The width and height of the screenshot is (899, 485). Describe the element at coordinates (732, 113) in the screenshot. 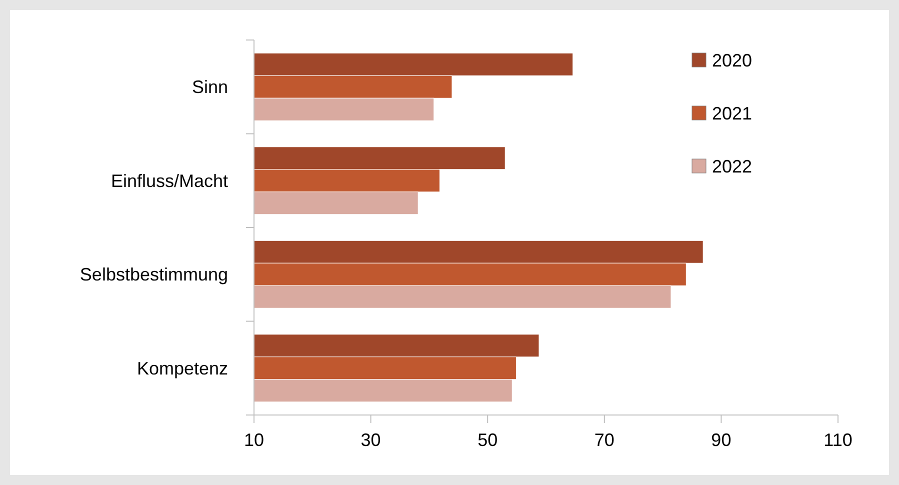

I see `legend-label: 2021` at that location.